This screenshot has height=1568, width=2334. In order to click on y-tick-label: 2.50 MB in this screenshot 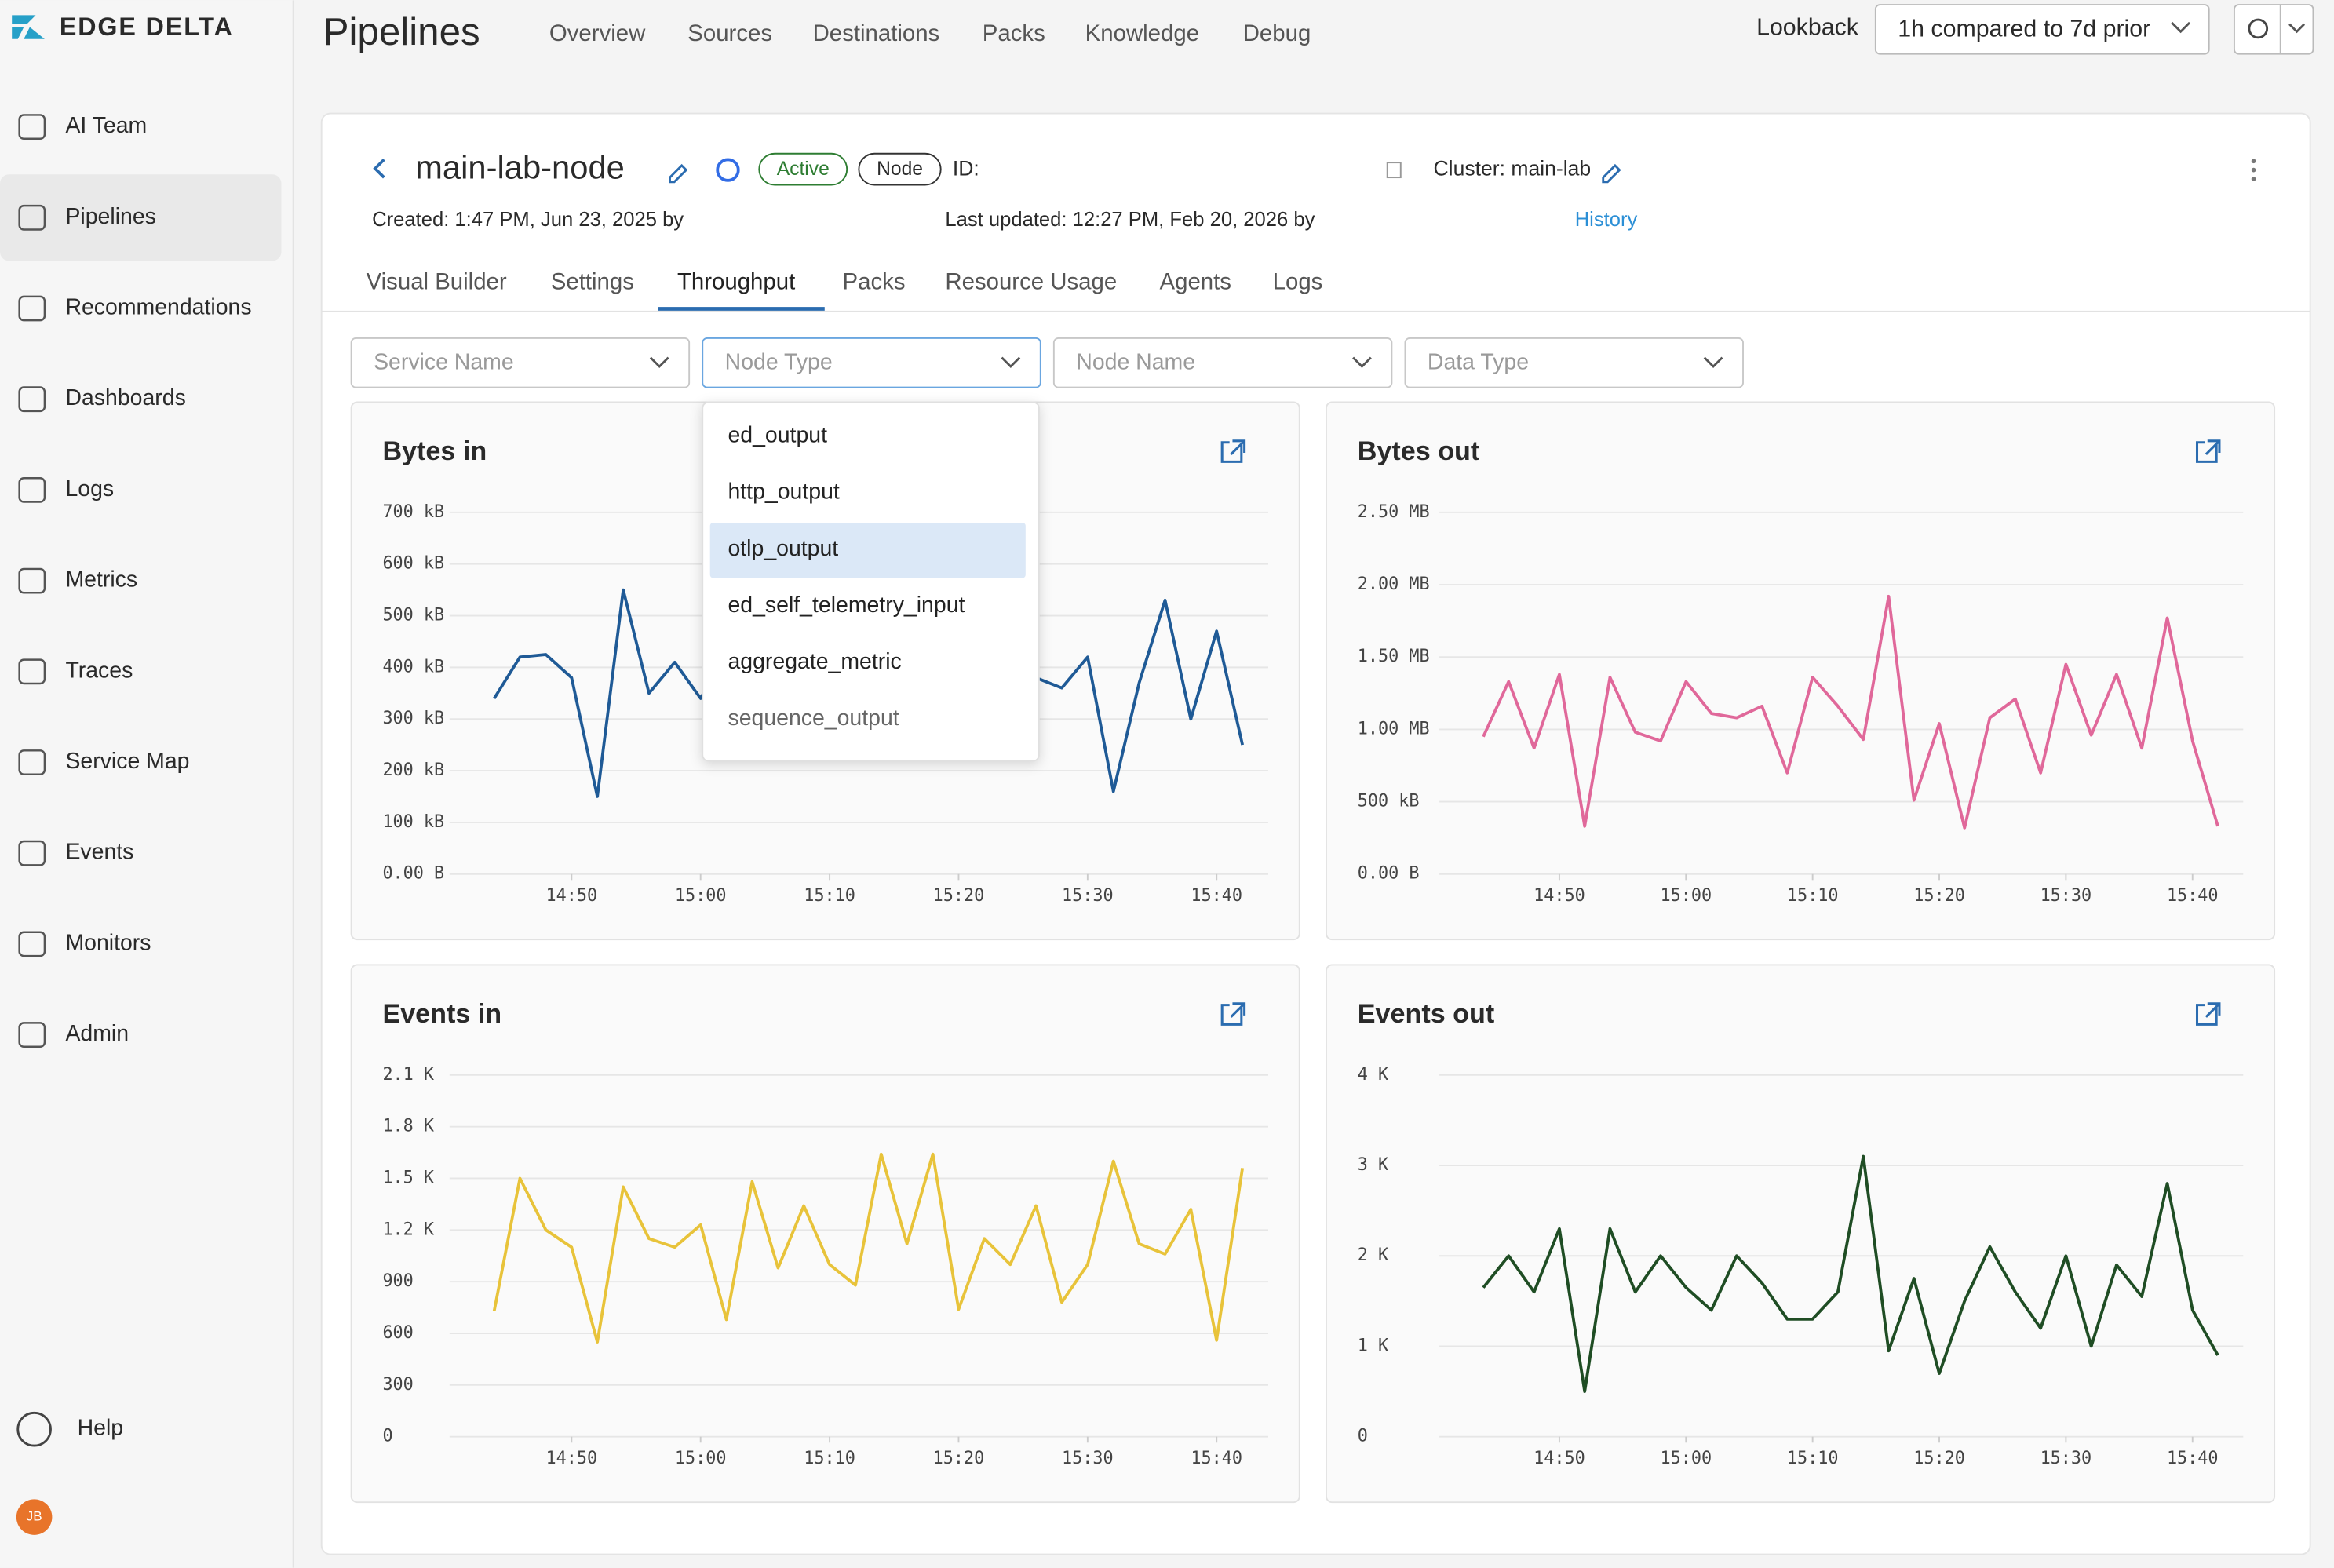, I will do `click(1394, 512)`.